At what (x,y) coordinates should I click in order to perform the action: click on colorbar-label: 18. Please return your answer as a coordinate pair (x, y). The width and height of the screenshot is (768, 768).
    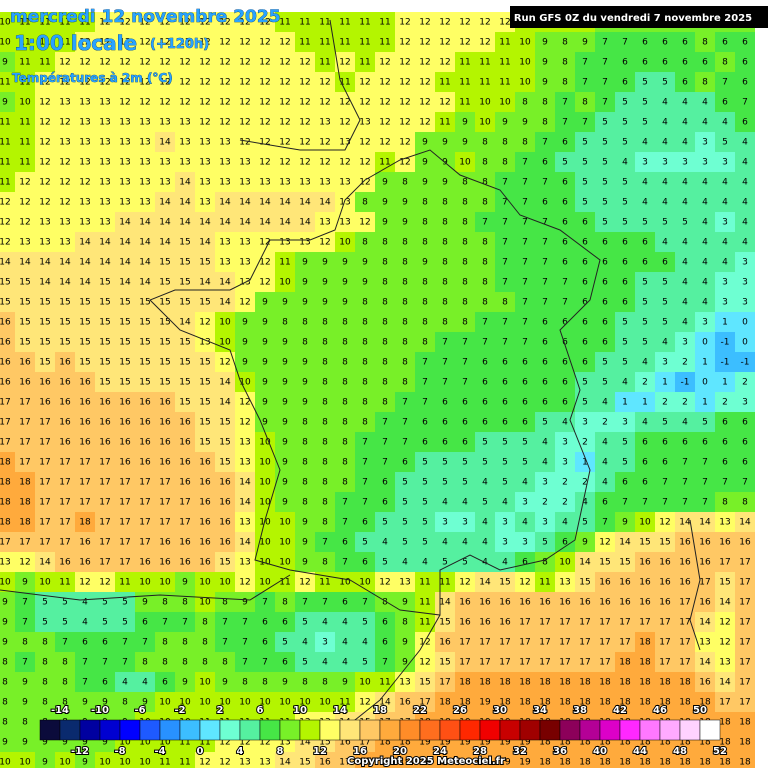
    Looking at the image, I should click on (380, 710).